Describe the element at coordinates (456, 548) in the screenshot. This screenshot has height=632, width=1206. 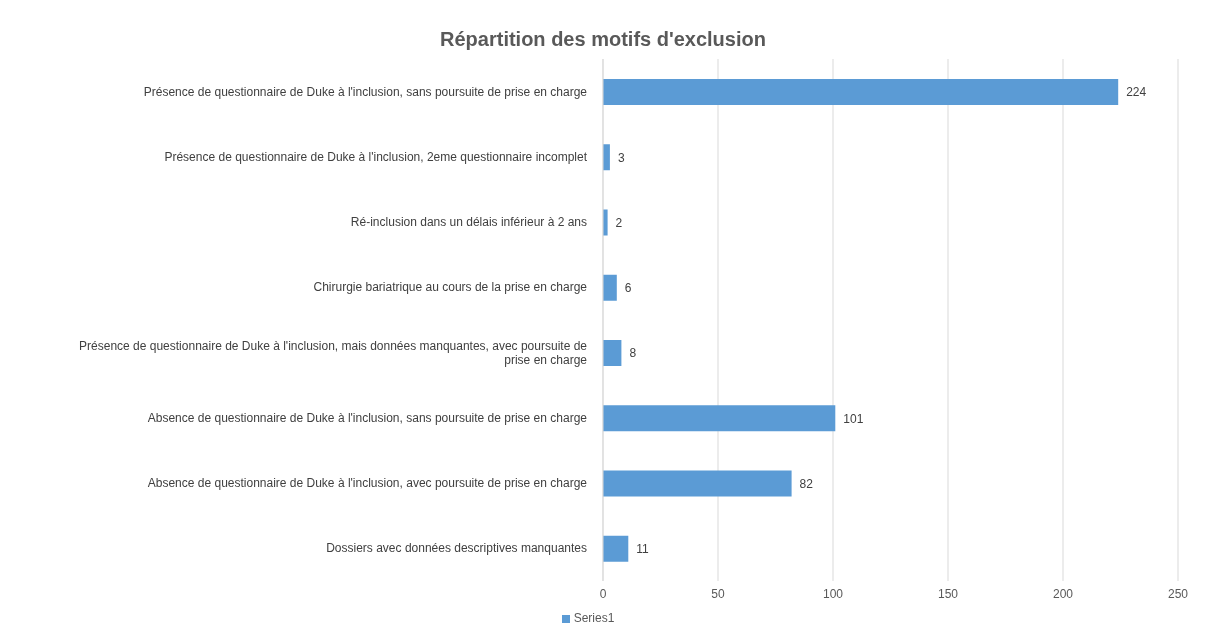
I see `y-tick-label: Dossiers avec données descriptives manquantes` at that location.